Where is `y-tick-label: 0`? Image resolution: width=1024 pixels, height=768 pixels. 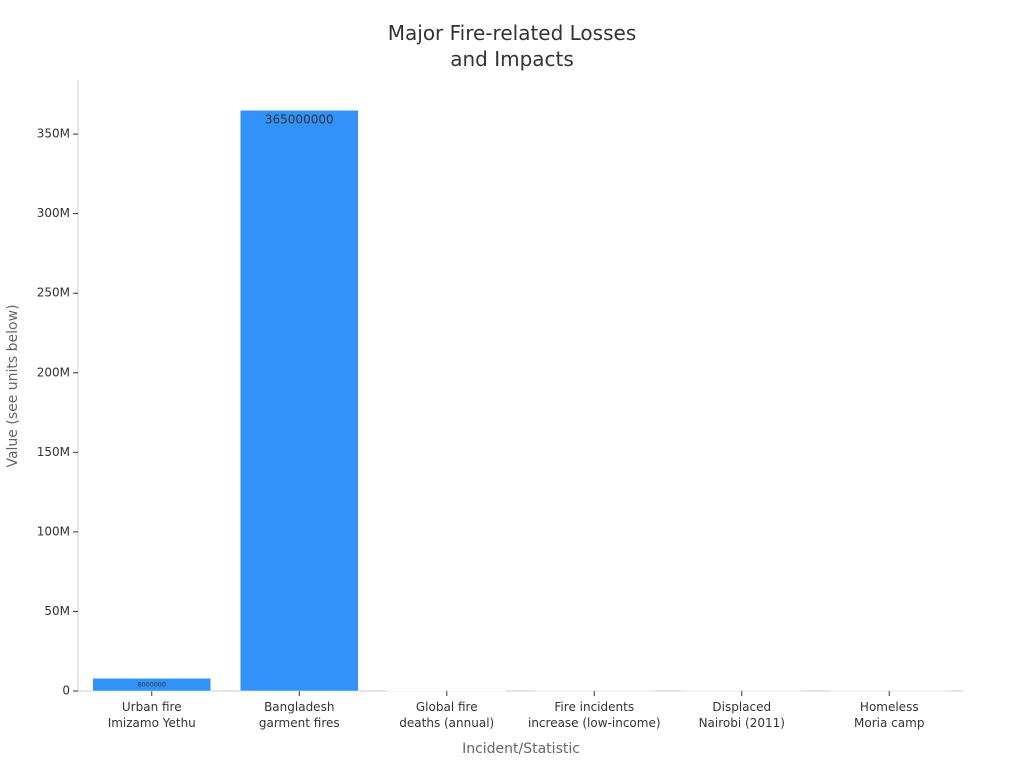
y-tick-label: 0 is located at coordinates (66, 691).